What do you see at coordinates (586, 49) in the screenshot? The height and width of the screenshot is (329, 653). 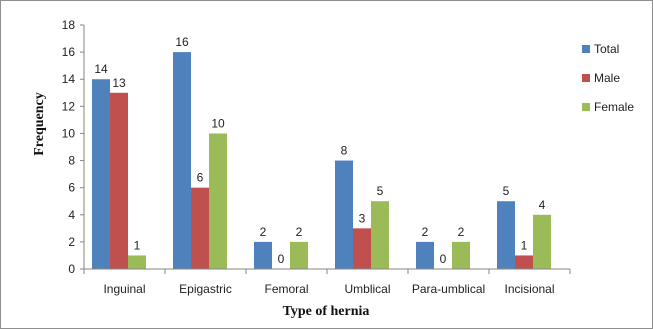 I see `legend-swatch-total` at bounding box center [586, 49].